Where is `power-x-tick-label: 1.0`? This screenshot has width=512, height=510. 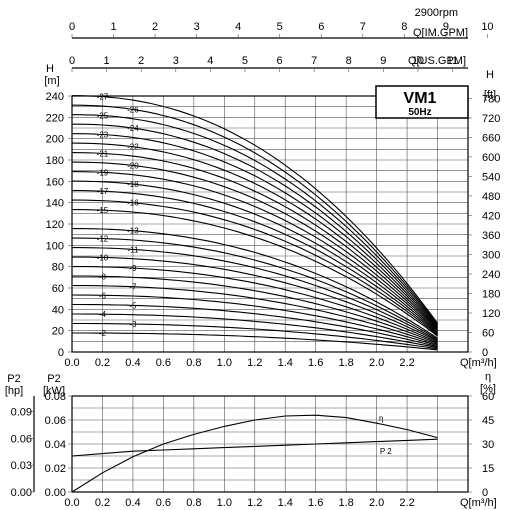 power-x-tick-label: 1.0 is located at coordinates (224, 503).